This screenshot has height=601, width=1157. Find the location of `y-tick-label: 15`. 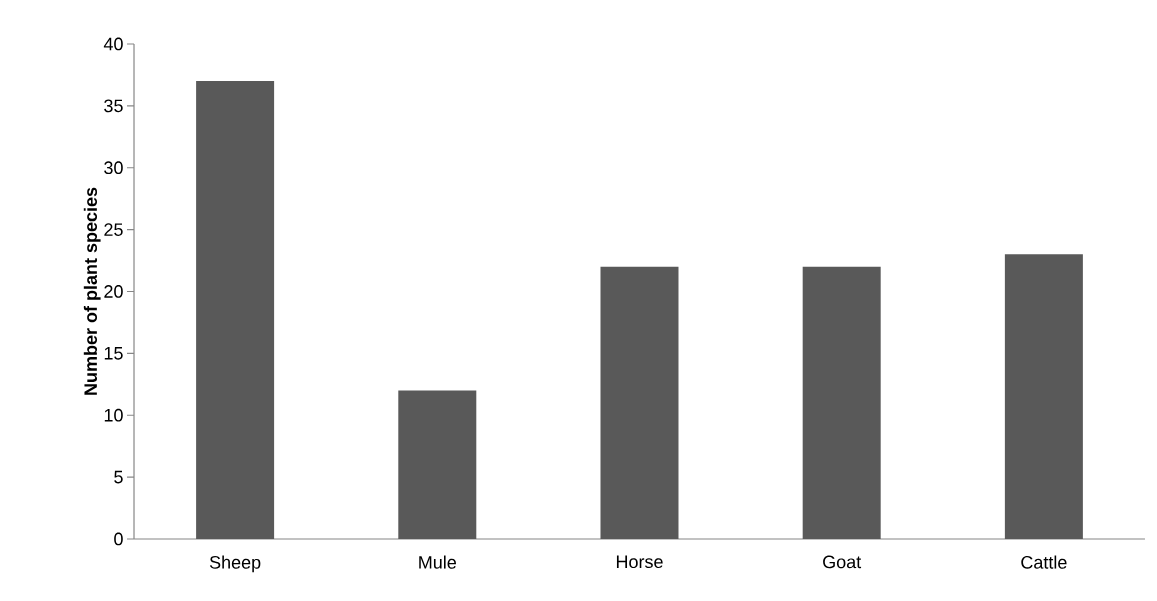

y-tick-label: 15 is located at coordinates (113, 353).